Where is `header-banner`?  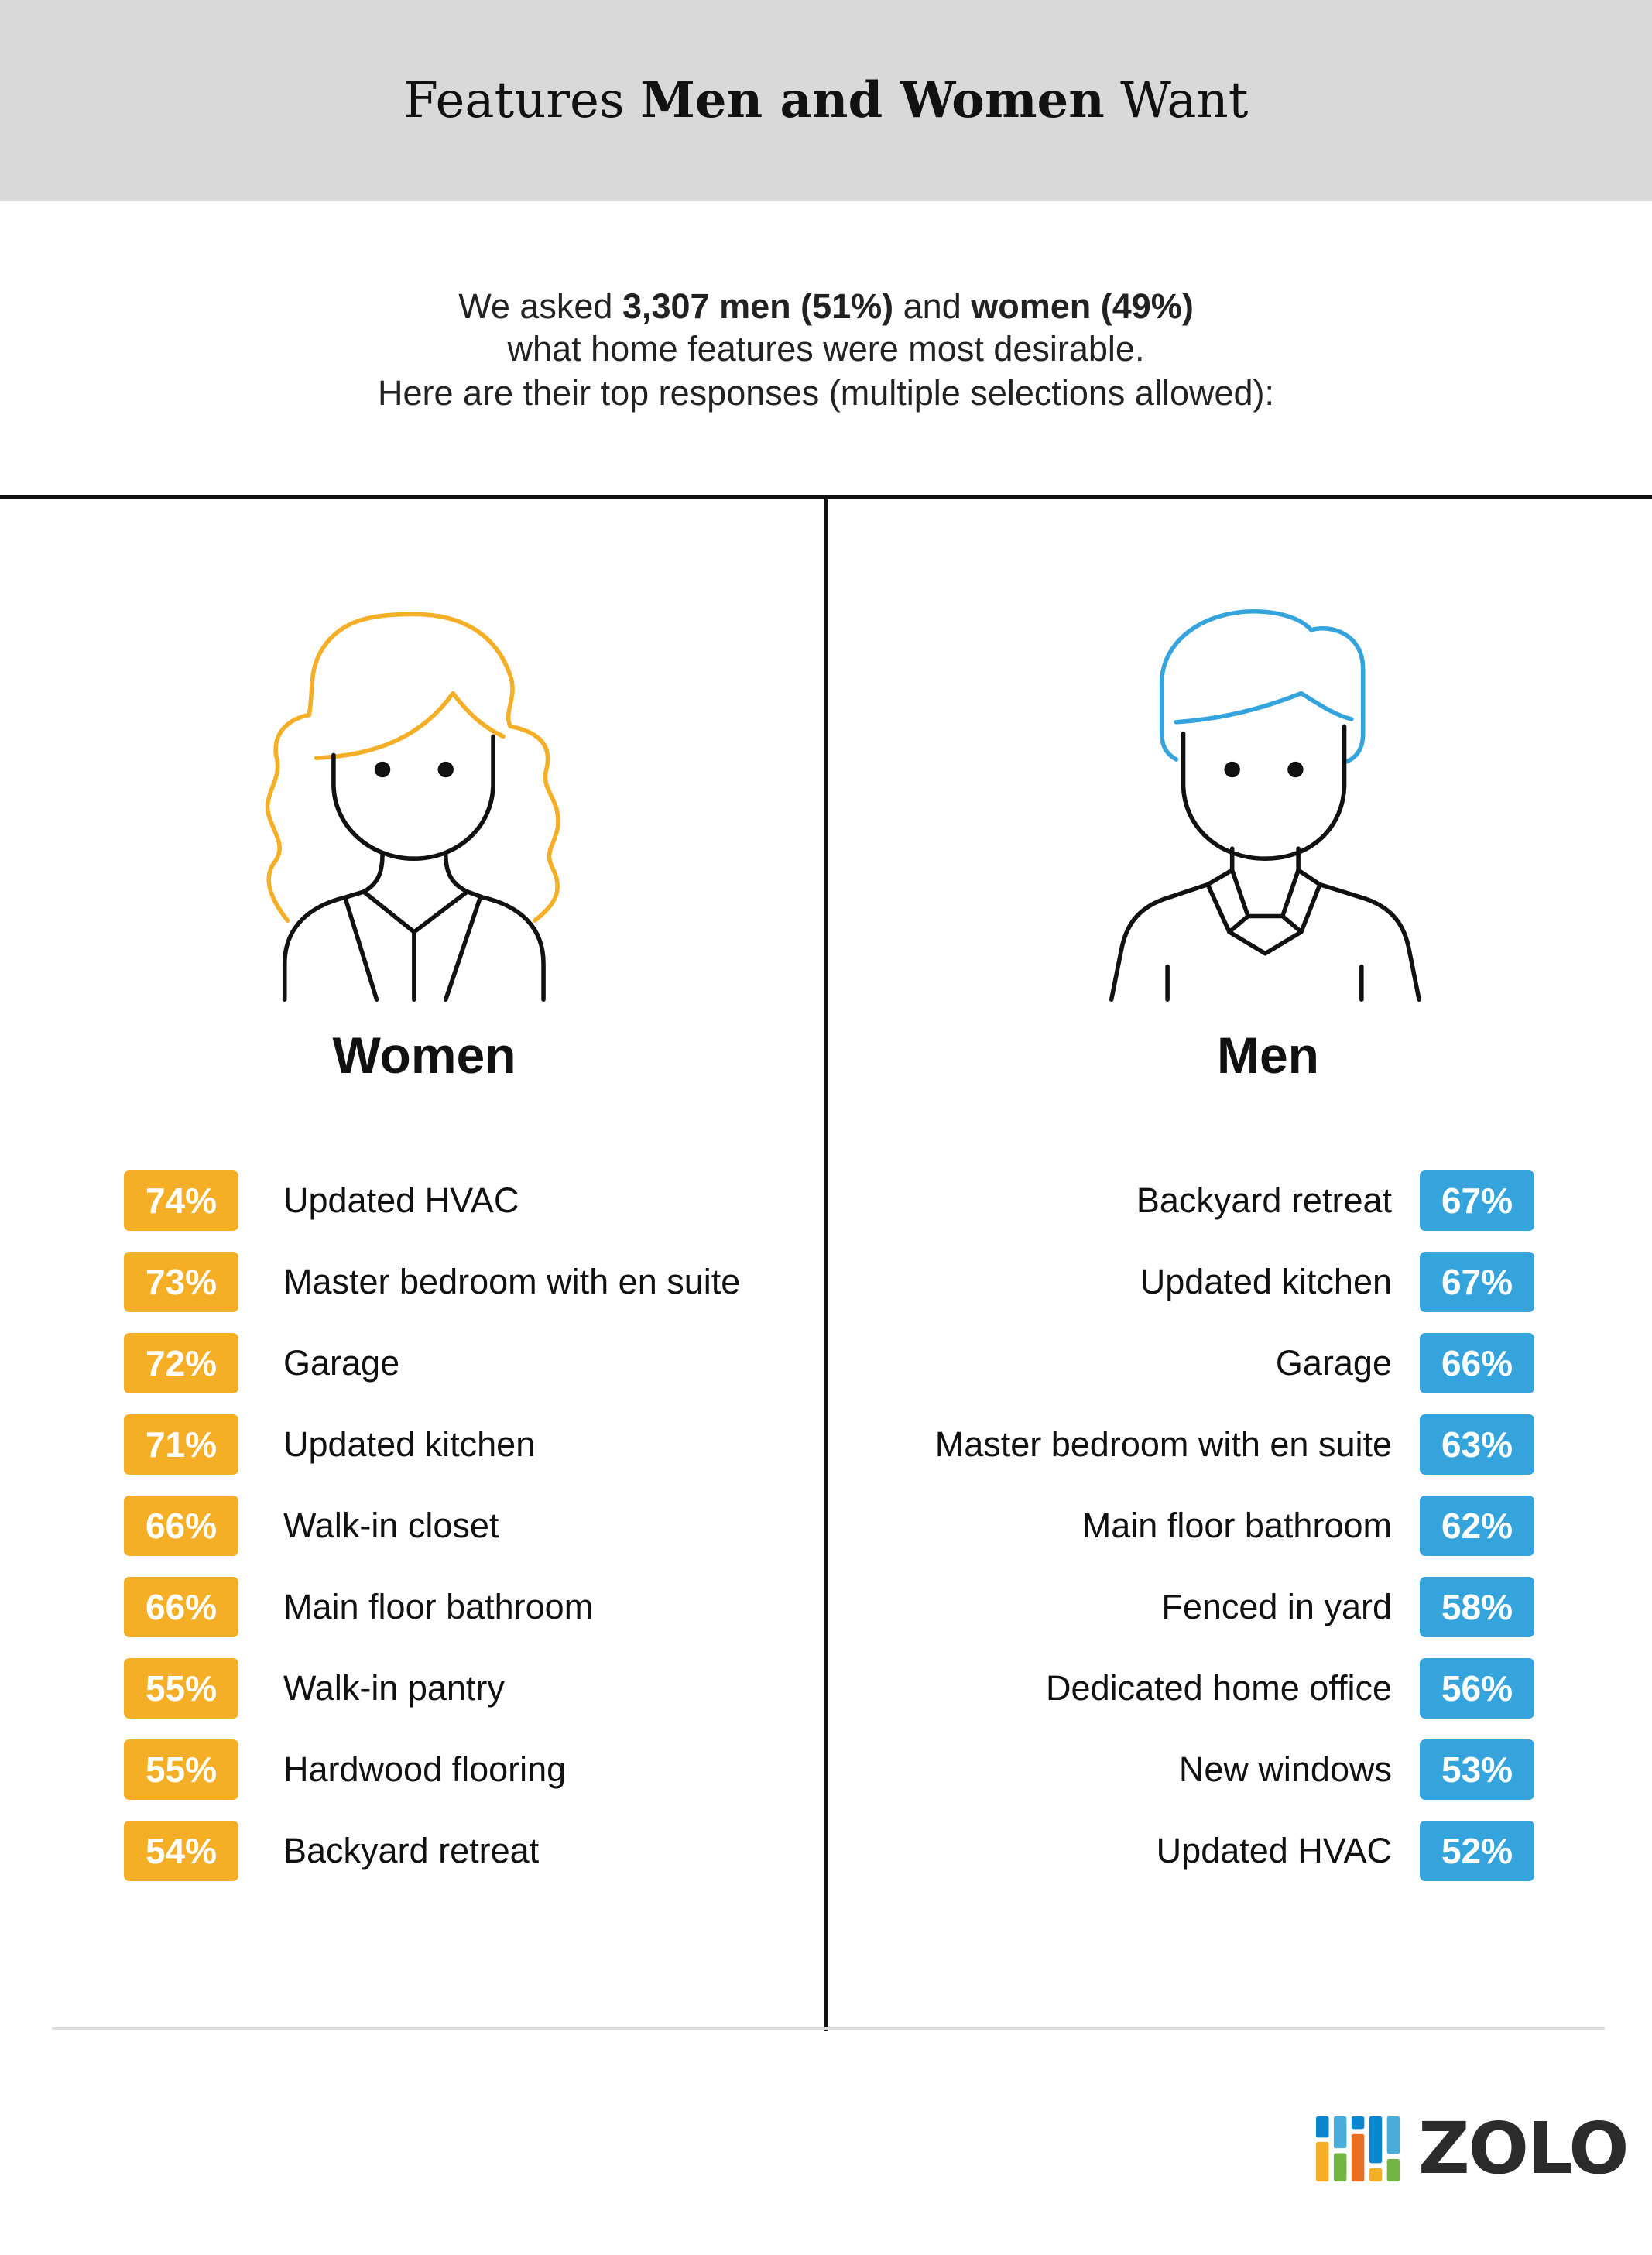 header-banner is located at coordinates (826, 100).